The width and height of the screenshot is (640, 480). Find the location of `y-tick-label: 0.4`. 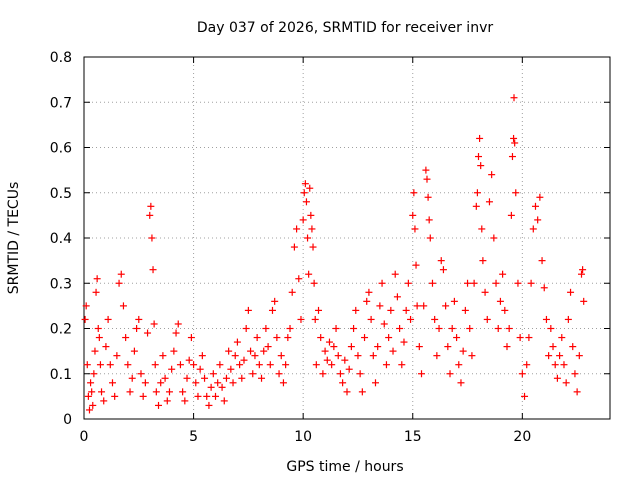

y-tick-label: 0.4 is located at coordinates (61, 239).